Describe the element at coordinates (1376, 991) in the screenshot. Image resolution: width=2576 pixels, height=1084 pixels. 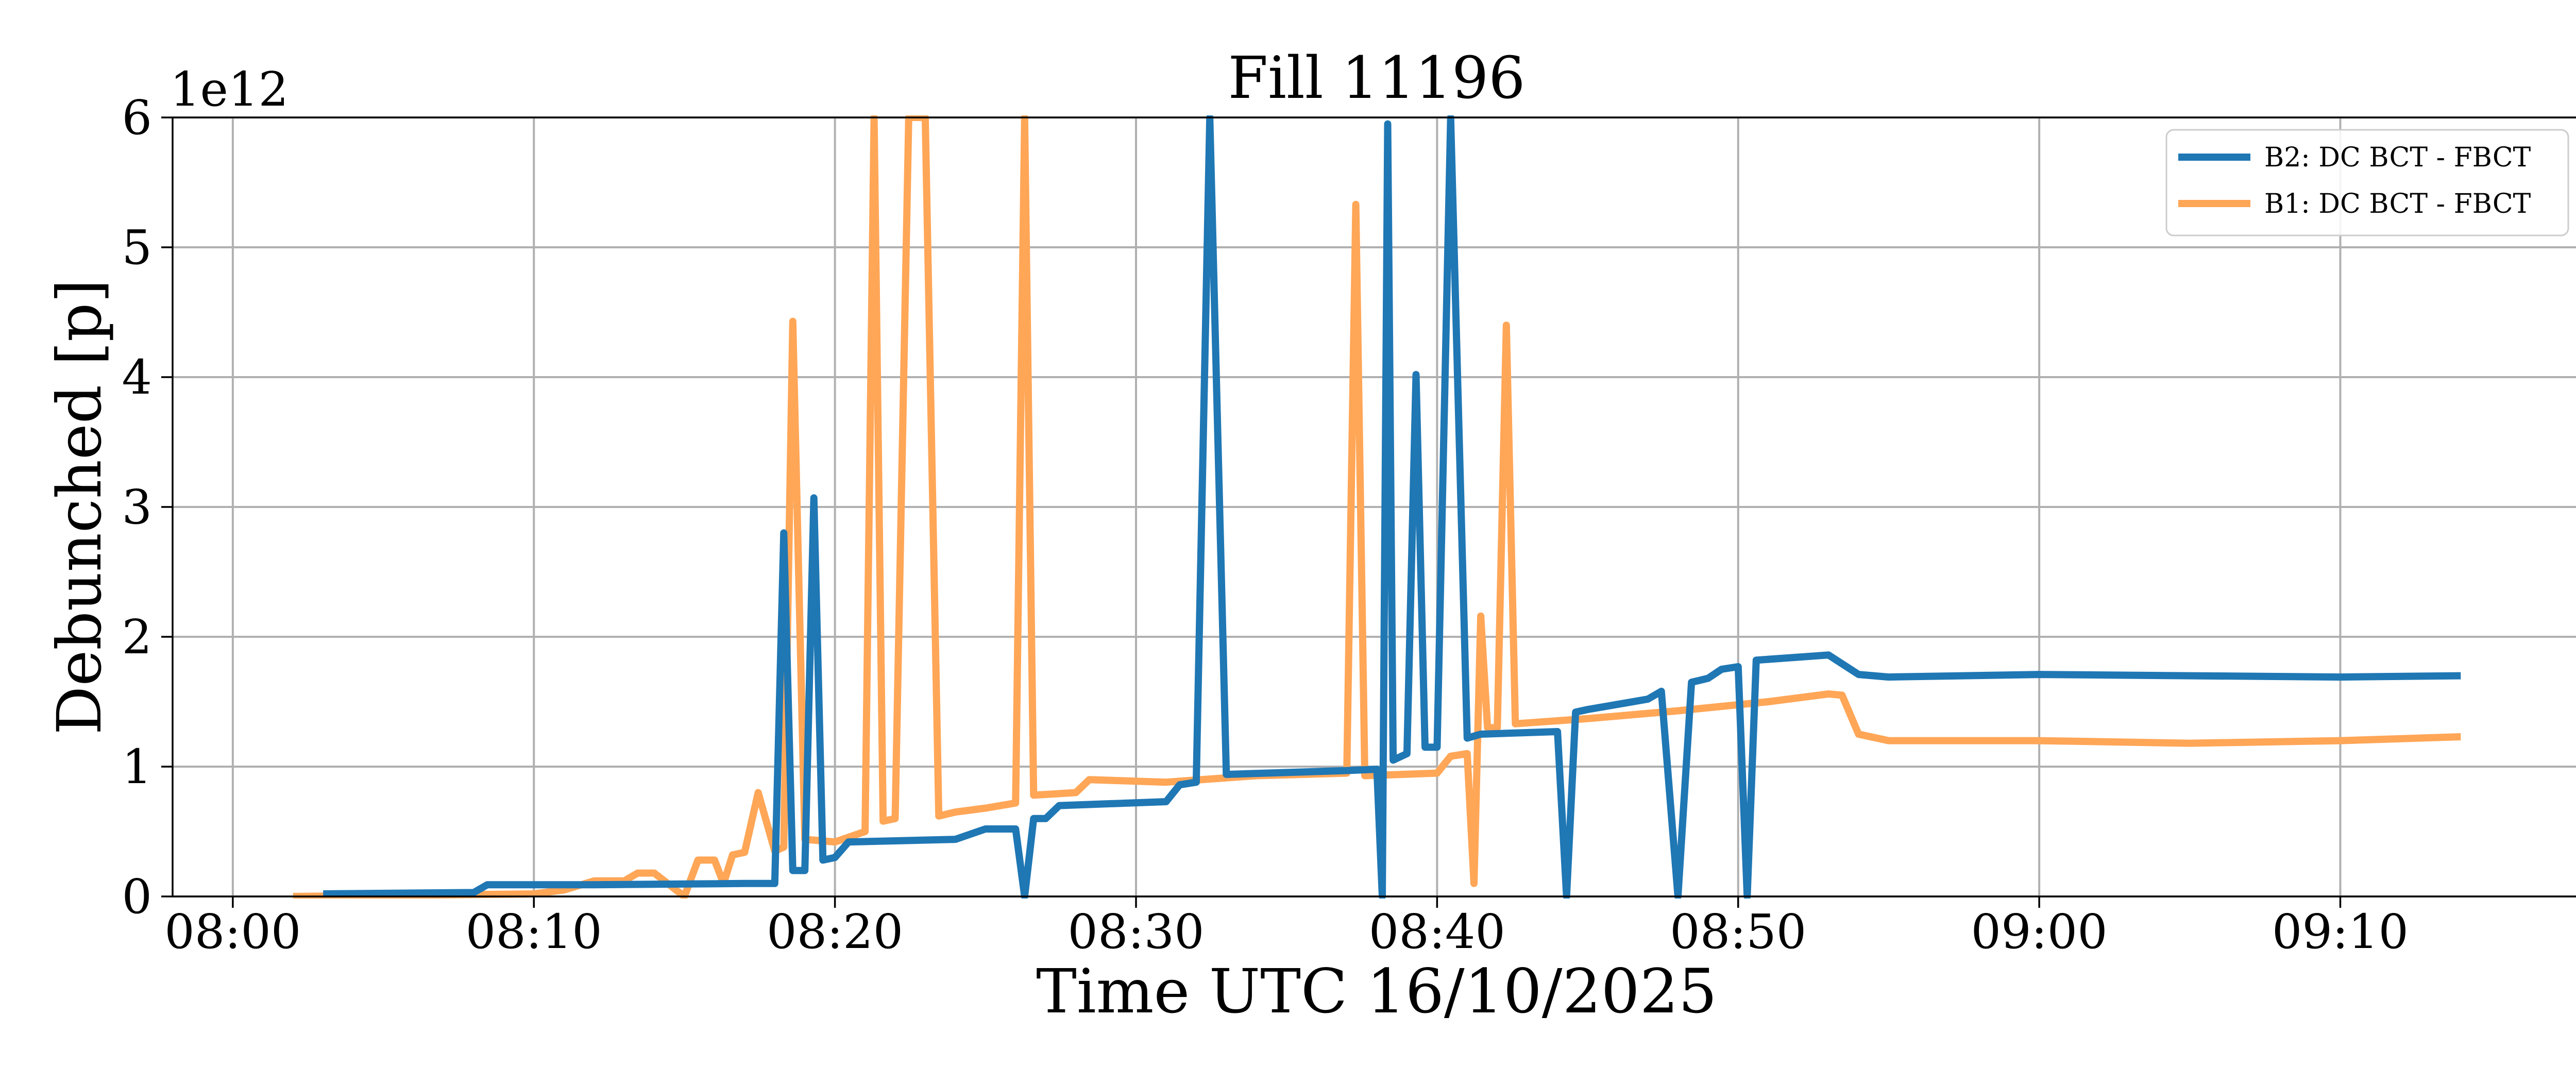
I see `x-axis-label: Time UTC 16/10/2025` at that location.